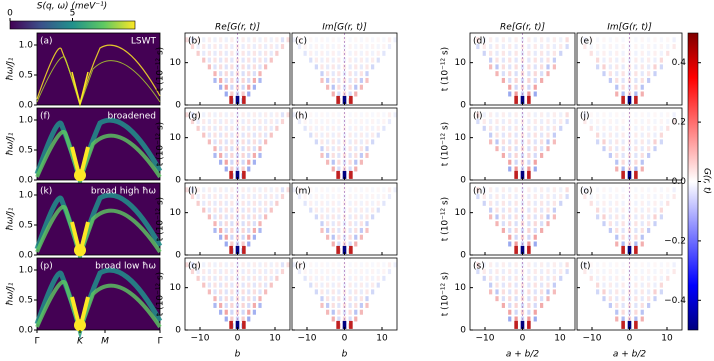 This screenshot has height=361, width=714. I want to click on panel-label: (f), so click(45, 117).